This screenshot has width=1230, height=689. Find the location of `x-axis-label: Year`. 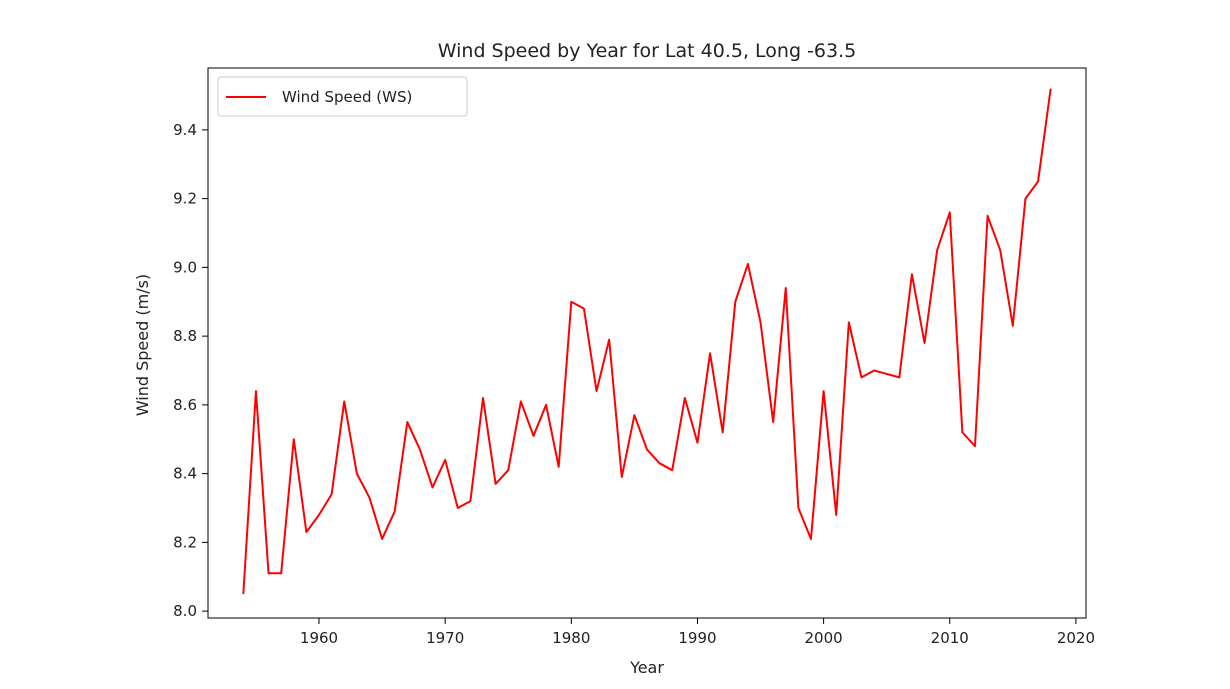

x-axis-label: Year is located at coordinates (646, 667).